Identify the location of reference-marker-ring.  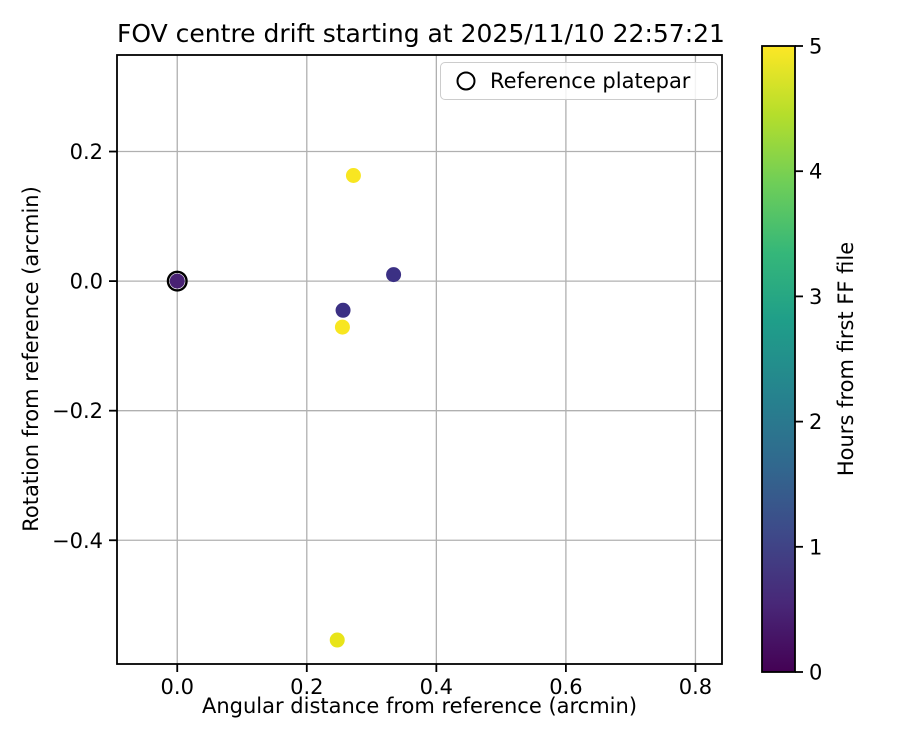
(177, 281).